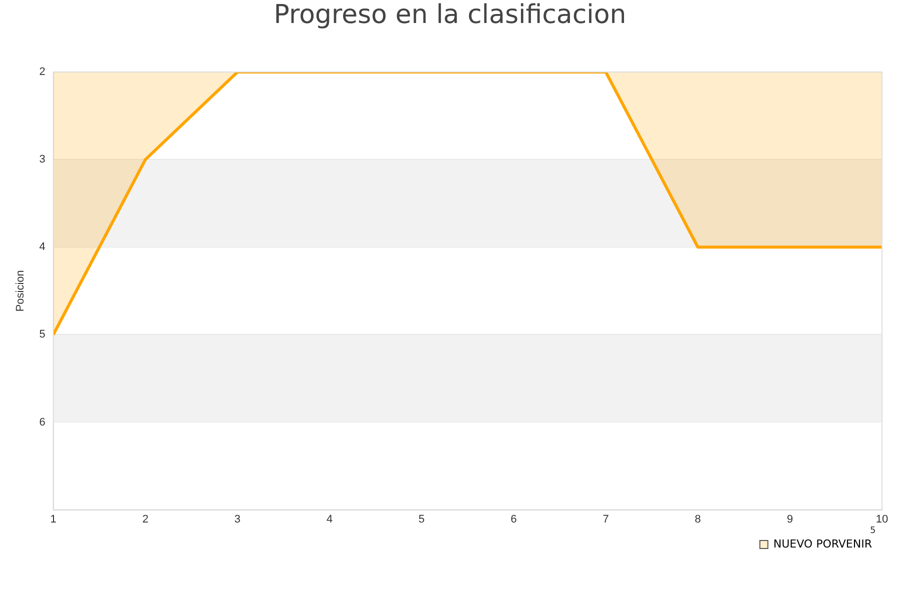  Describe the element at coordinates (873, 531) in the screenshot. I see `text: 5` at that location.